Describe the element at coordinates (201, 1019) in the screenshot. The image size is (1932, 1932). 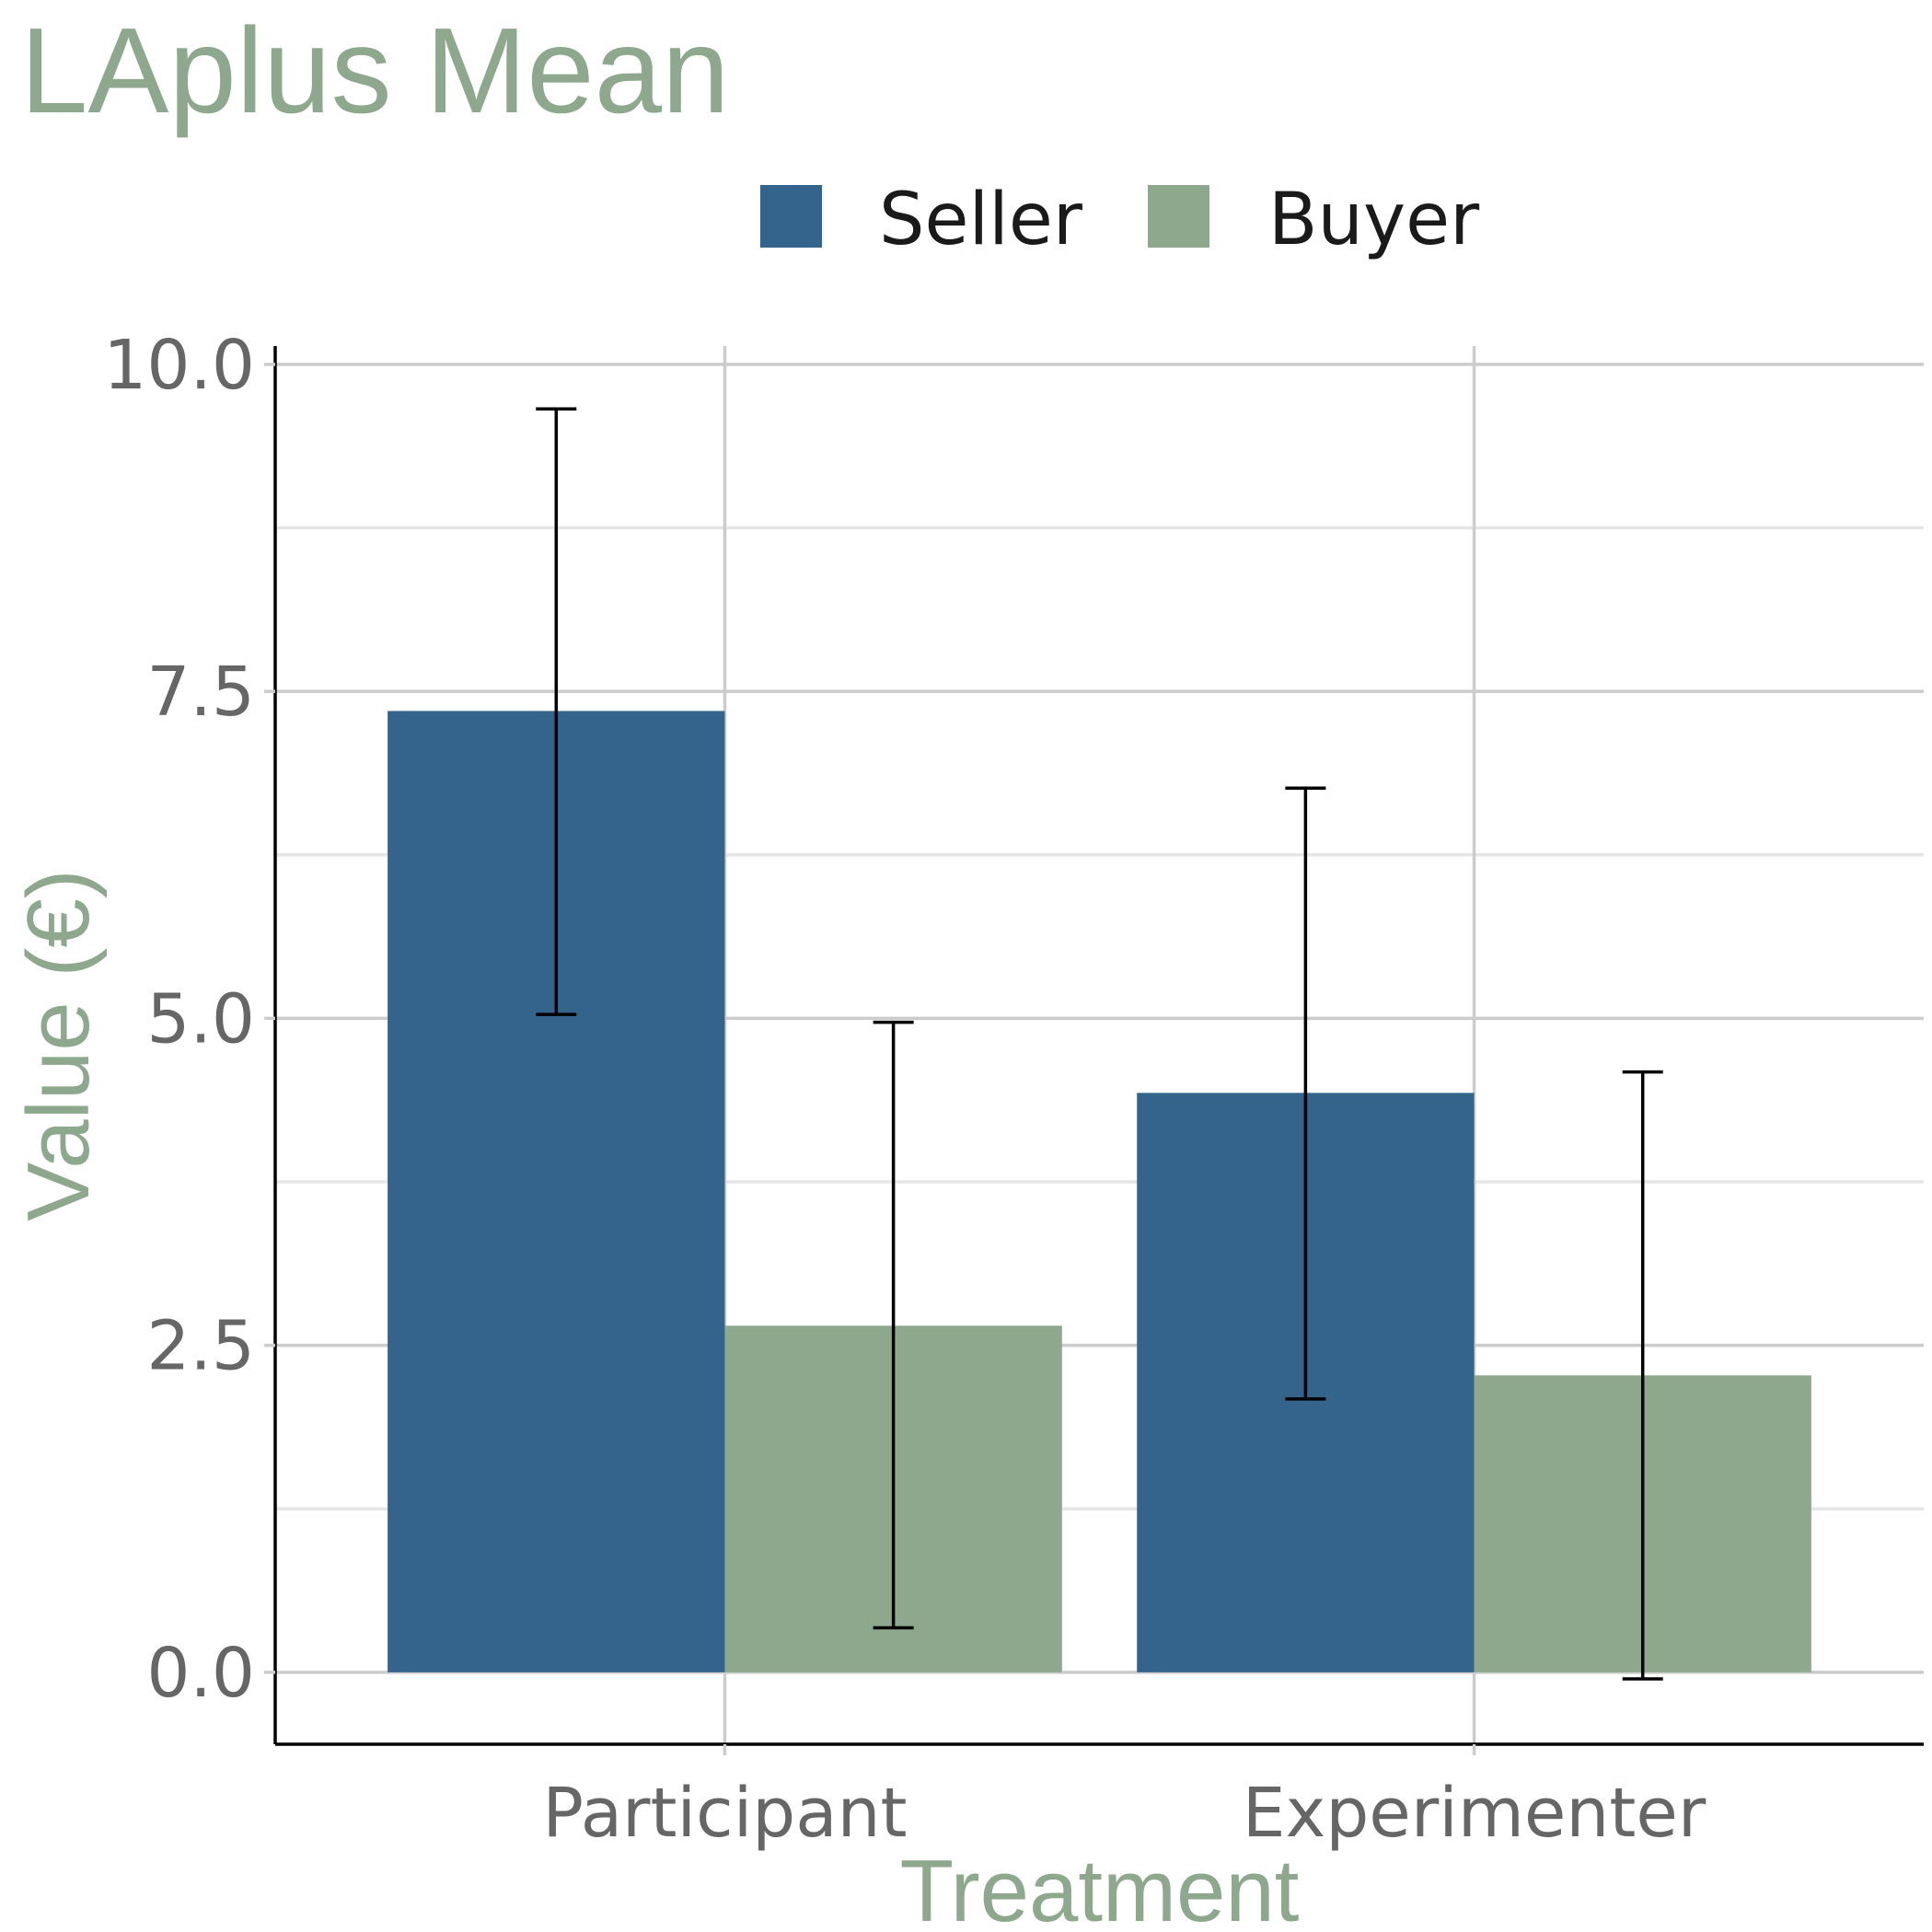
I see `y-tick-label: 5.0` at that location.